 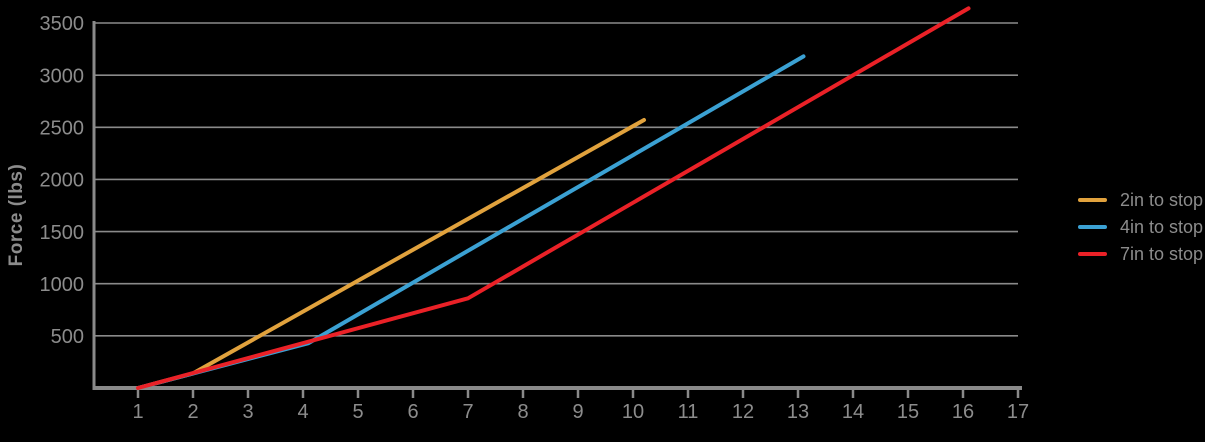 What do you see at coordinates (412, 412) in the screenshot?
I see `x-tick-label: 6` at bounding box center [412, 412].